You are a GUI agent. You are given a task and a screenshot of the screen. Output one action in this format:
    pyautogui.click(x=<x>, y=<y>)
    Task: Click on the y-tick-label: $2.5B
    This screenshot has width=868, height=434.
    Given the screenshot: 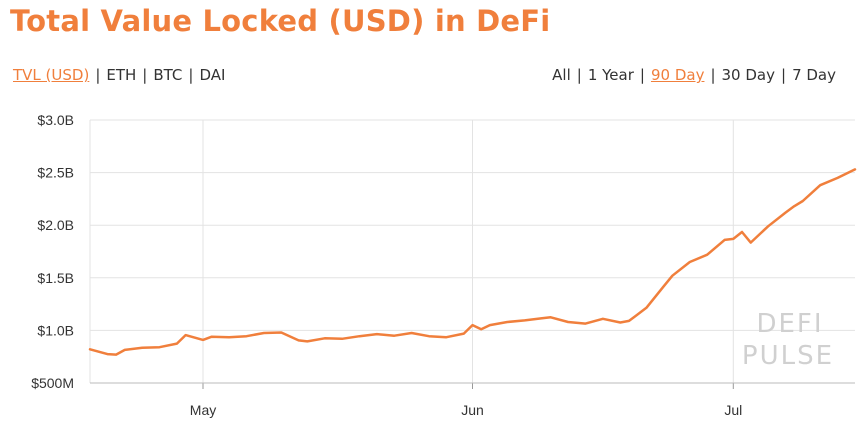 What is the action you would take?
    pyautogui.click(x=55, y=173)
    